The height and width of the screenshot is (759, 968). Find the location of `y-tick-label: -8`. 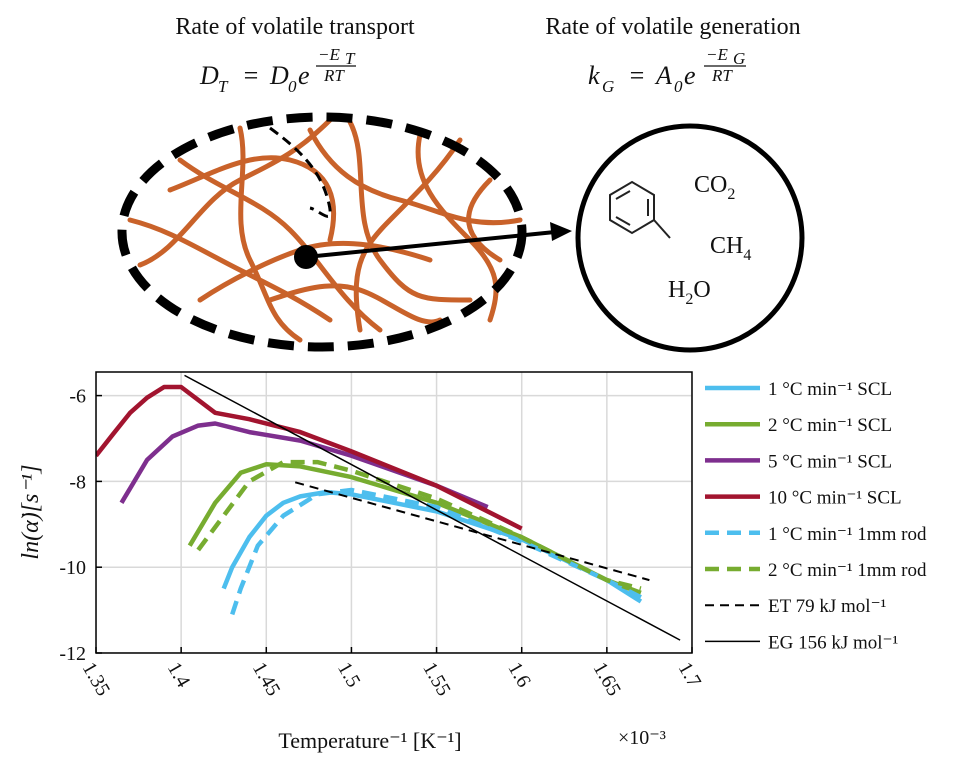

y-tick-label: -8 is located at coordinates (77, 482).